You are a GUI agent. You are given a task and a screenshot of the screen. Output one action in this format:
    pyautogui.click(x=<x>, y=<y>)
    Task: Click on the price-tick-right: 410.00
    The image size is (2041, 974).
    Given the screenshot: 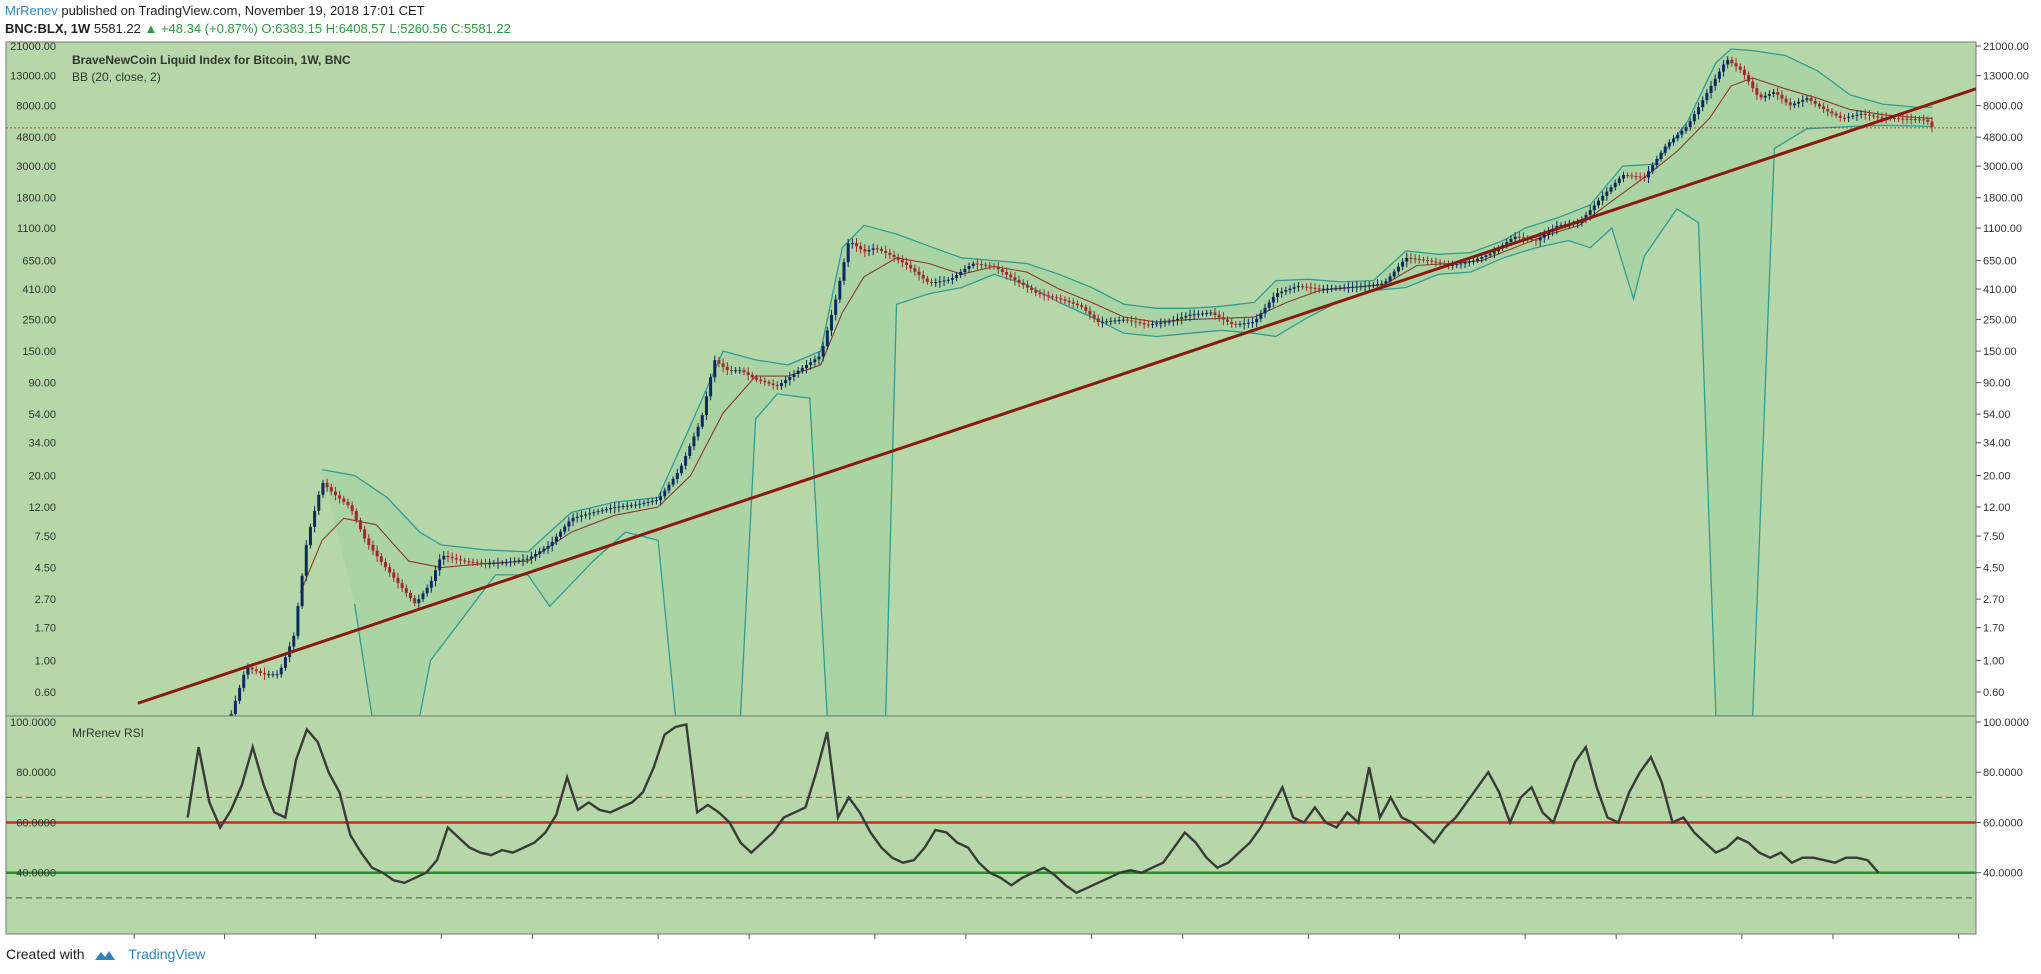 What is the action you would take?
    pyautogui.click(x=2000, y=290)
    